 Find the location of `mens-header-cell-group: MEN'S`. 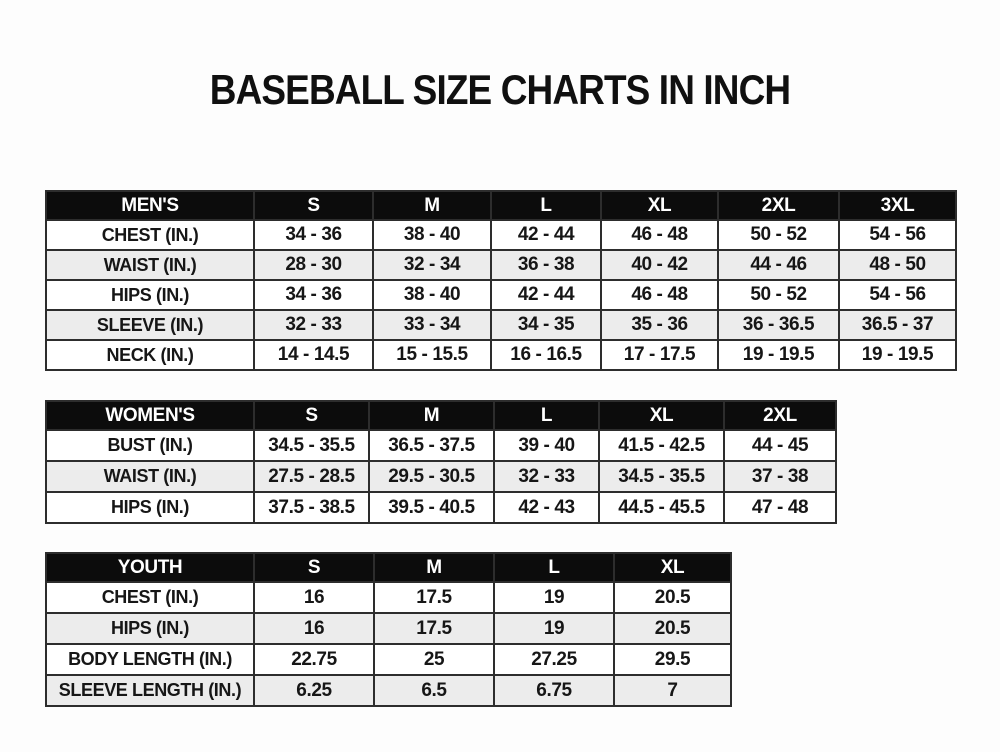

mens-header-cell-group: MEN'S is located at coordinates (150, 205).